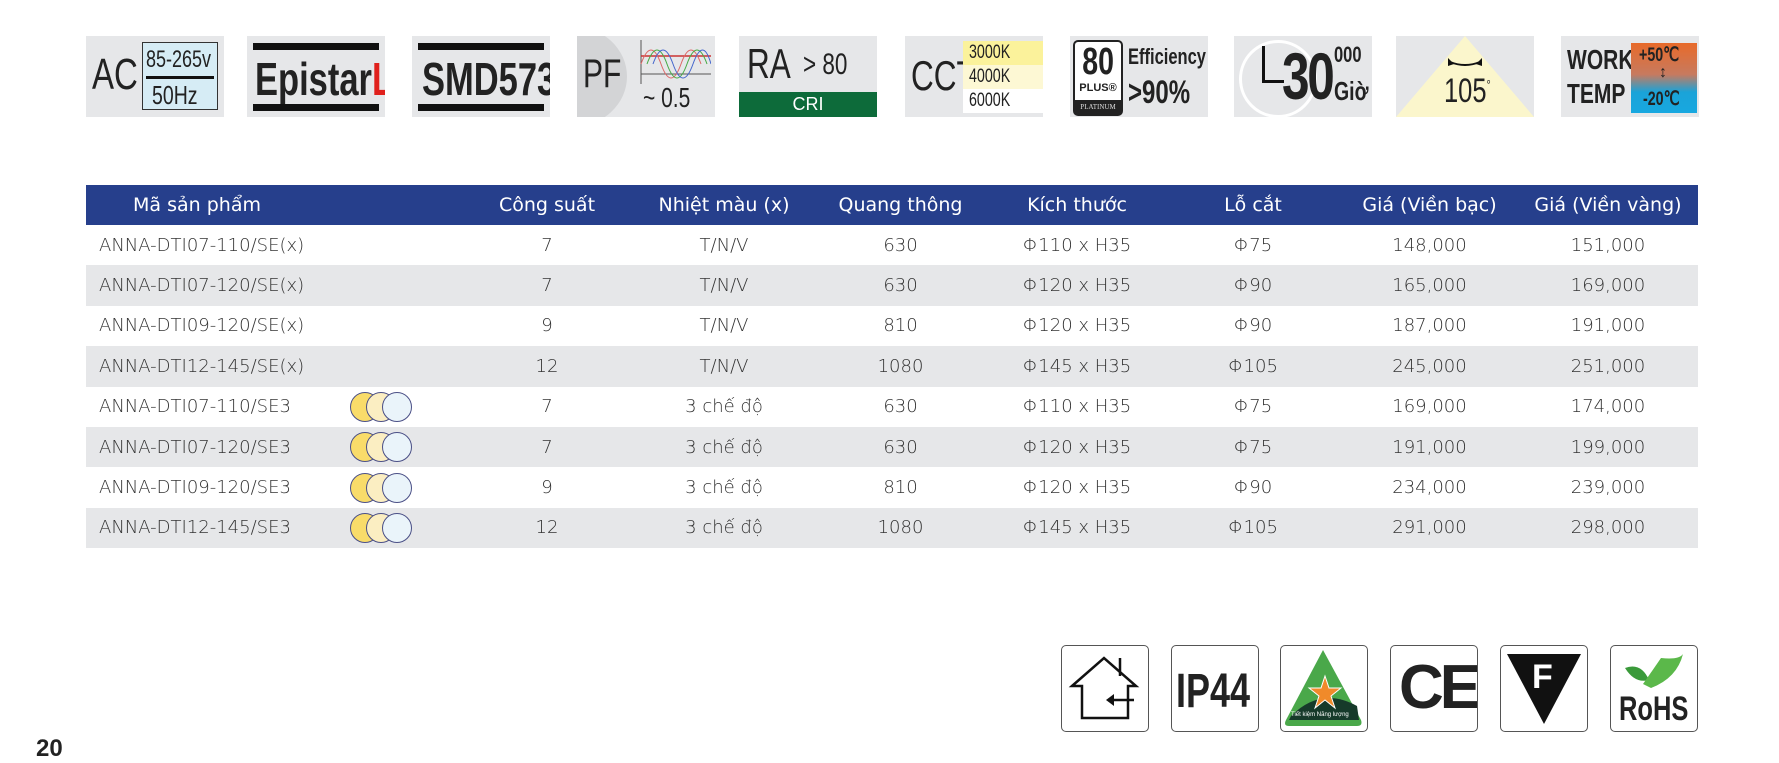 The image size is (1779, 763). What do you see at coordinates (769, 63) in the screenshot?
I see `ra-label: RA` at bounding box center [769, 63].